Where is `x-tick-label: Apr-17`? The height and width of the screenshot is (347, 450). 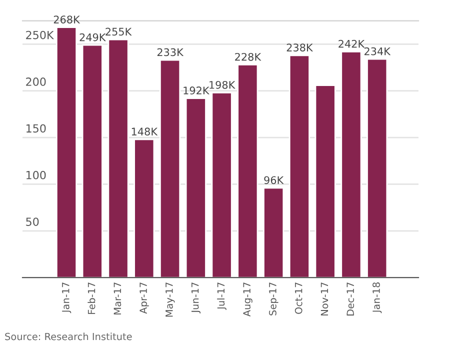
x-tick-label: Apr-17 is located at coordinates (144, 298).